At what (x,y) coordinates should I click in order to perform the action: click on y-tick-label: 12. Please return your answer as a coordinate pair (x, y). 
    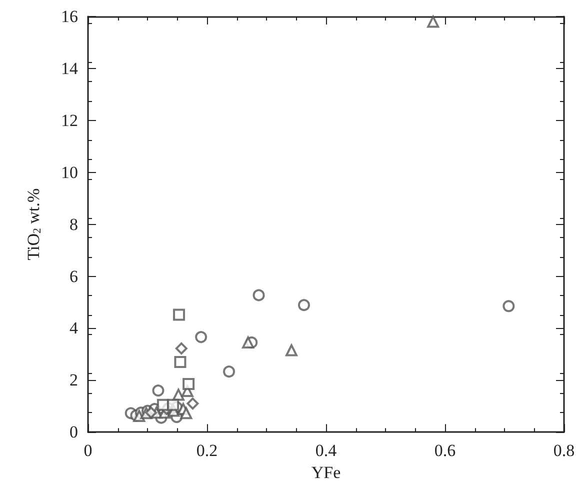
    Looking at the image, I should click on (69, 120).